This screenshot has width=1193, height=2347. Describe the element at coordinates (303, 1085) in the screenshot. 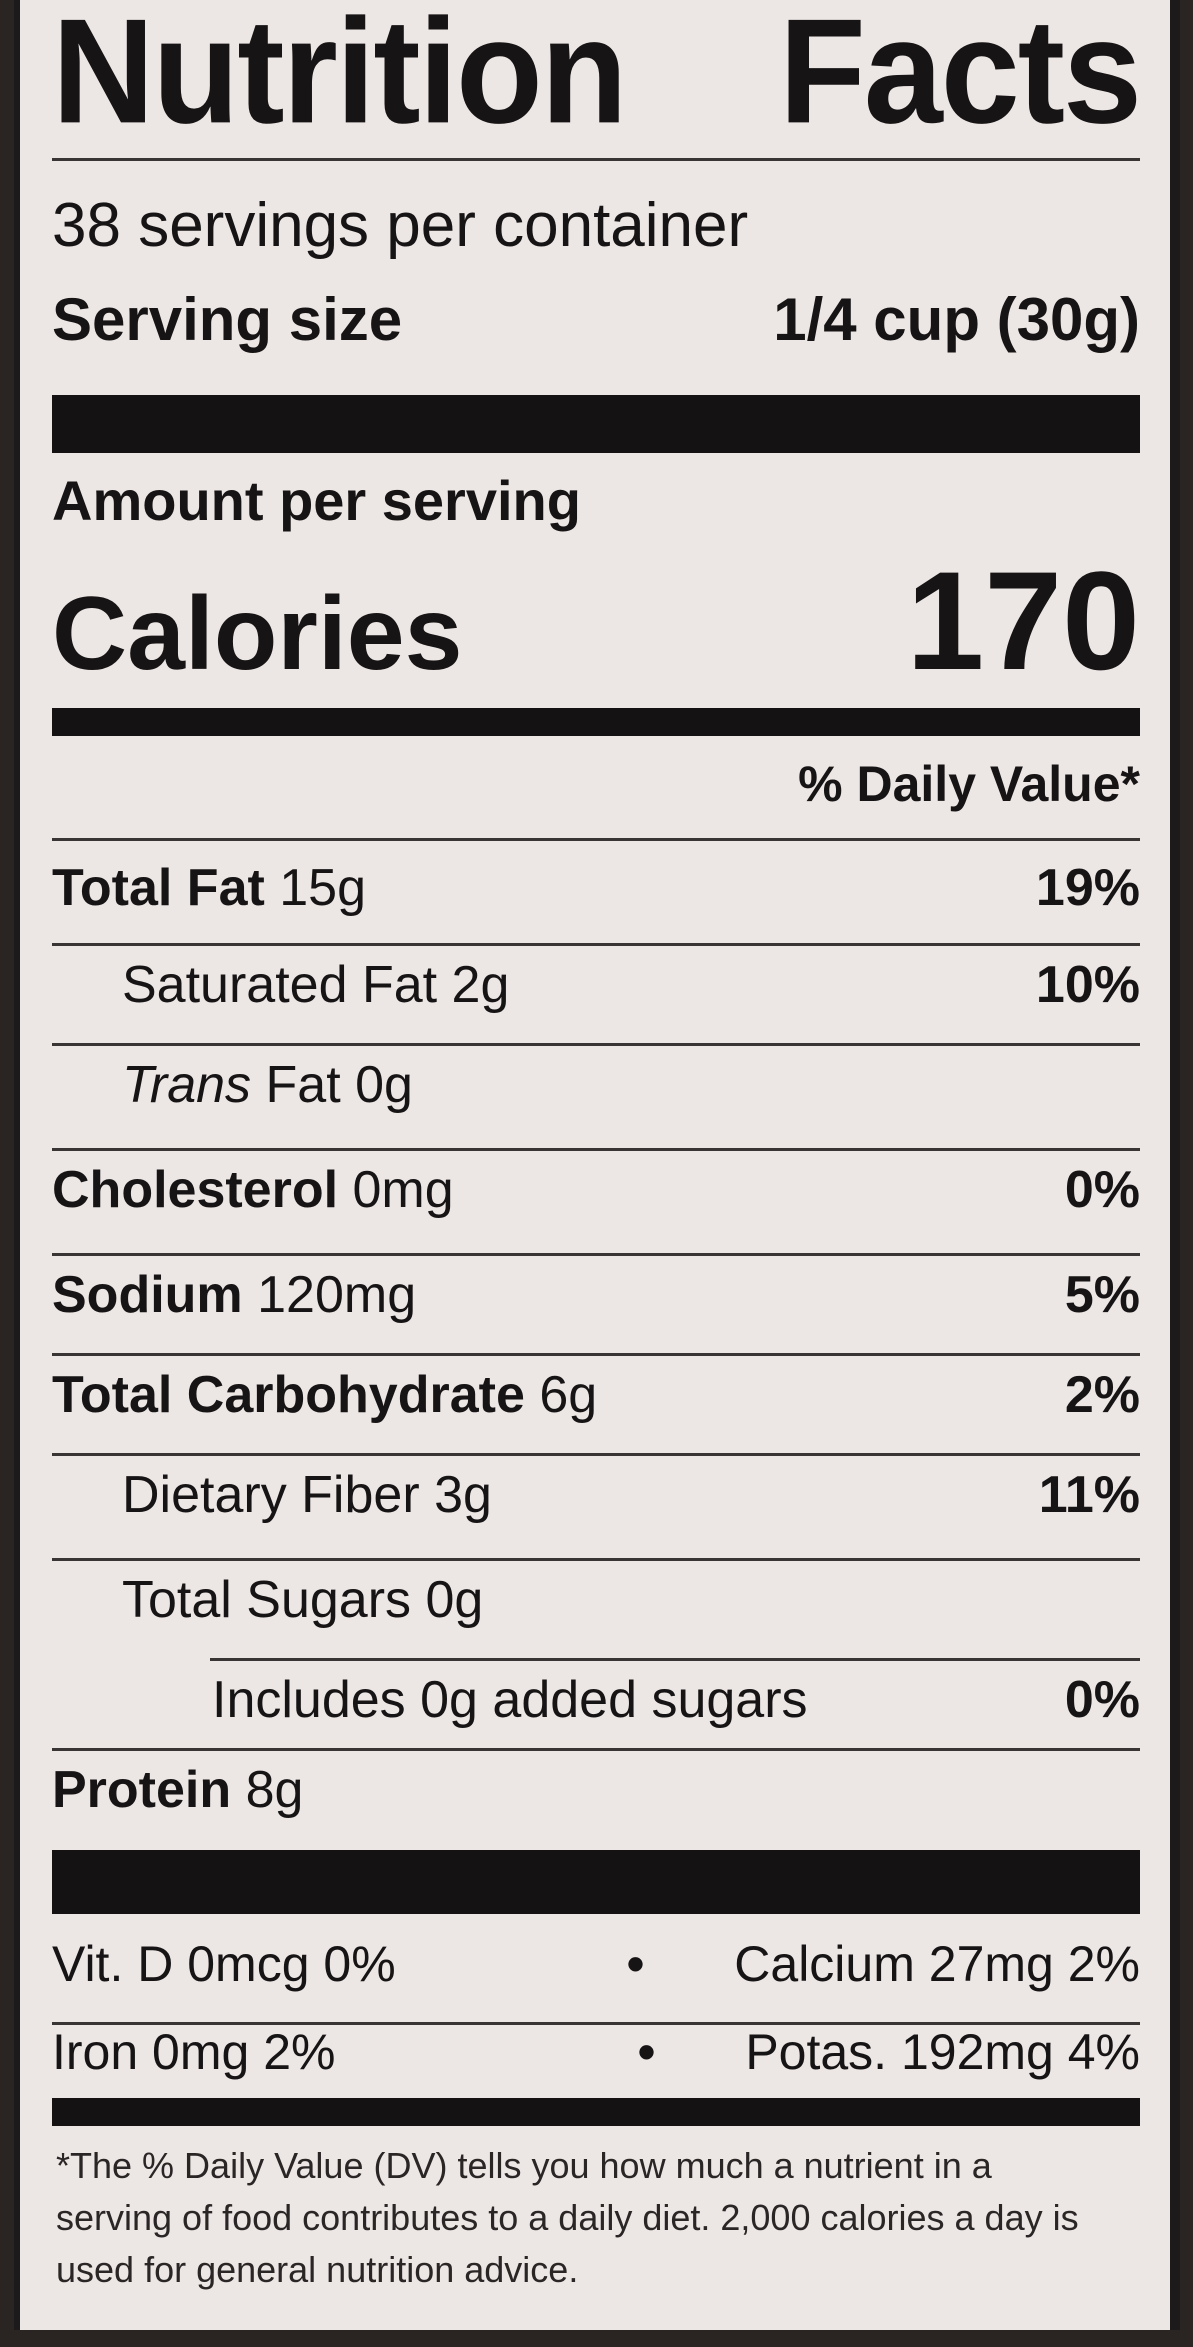

I see `nutrient-name: Fat` at that location.